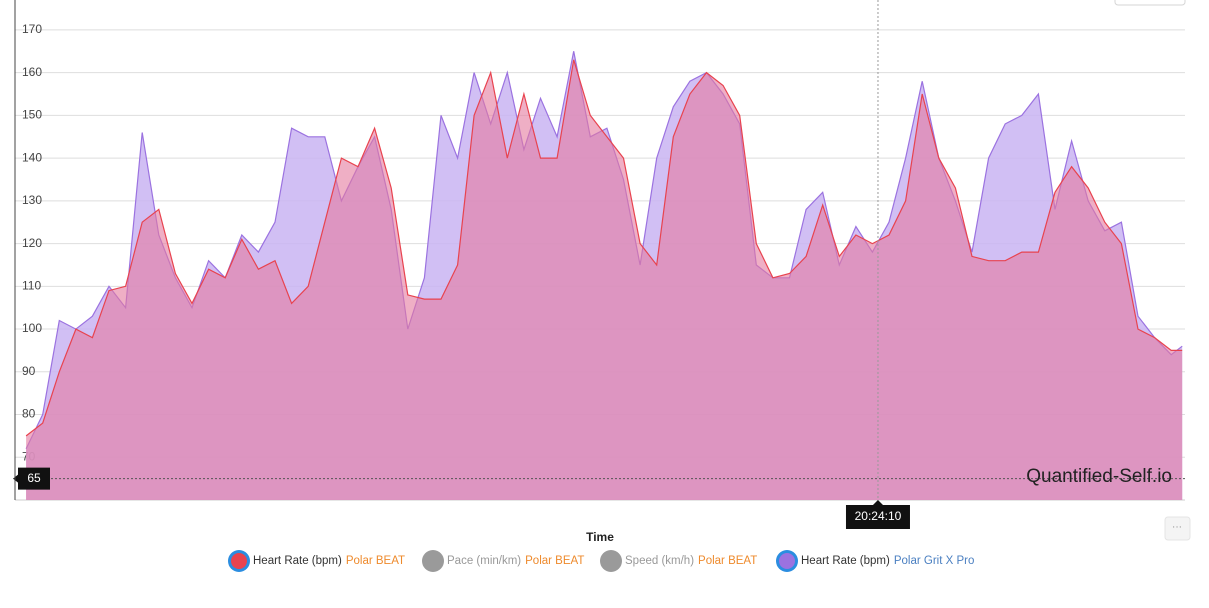  Describe the element at coordinates (32, 243) in the screenshot. I see `y-tick-label: 120` at that location.